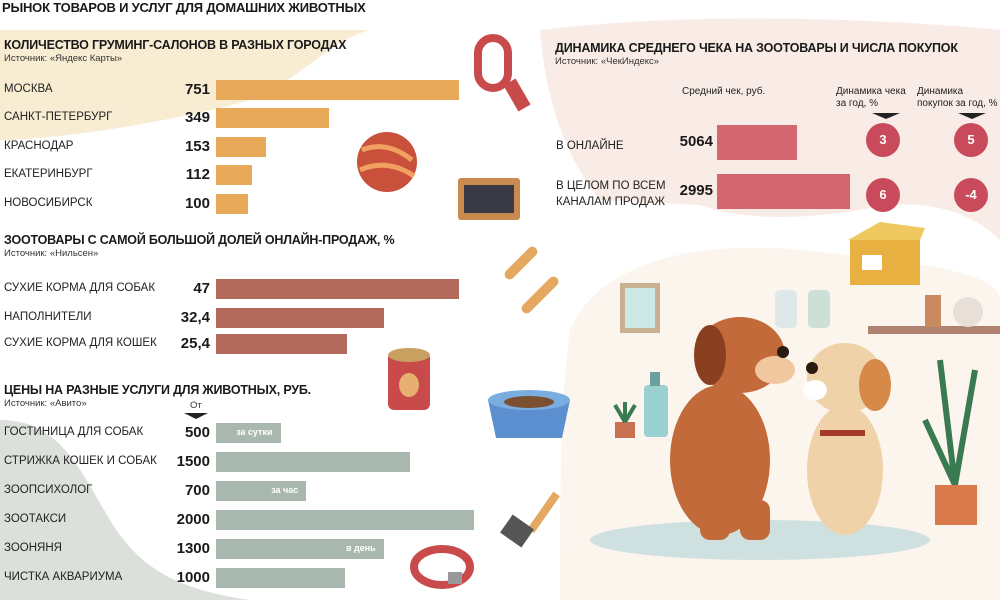 This screenshot has height=600, width=1000. Describe the element at coordinates (197, 203) in the screenshot. I see `value-label: 100` at that location.